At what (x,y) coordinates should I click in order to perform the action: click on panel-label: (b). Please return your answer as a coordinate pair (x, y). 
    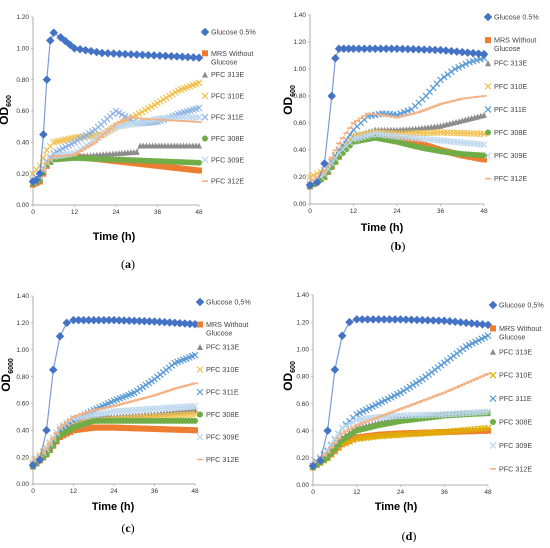
    Looking at the image, I should click on (398, 246).